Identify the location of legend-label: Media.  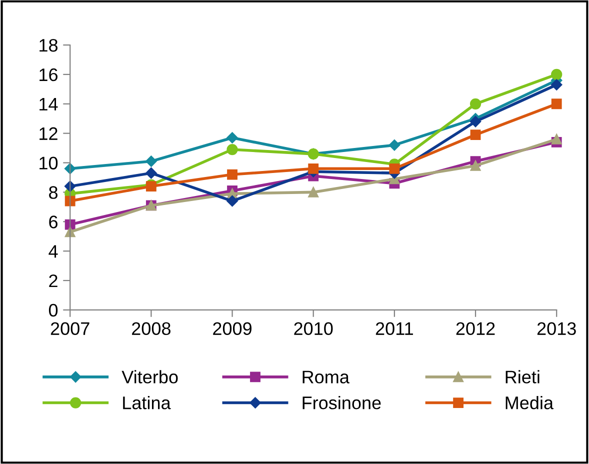
(530, 403).